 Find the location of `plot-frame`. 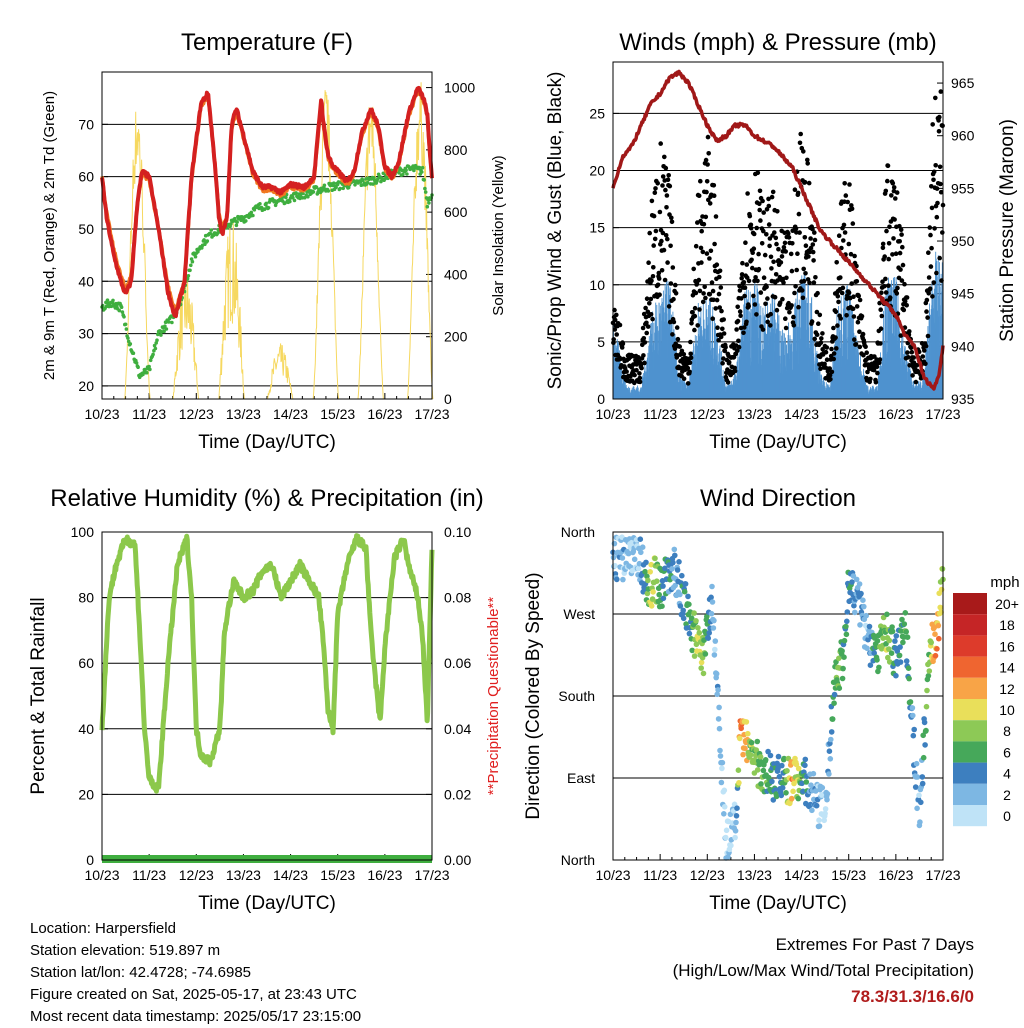

plot-frame is located at coordinates (267, 696).